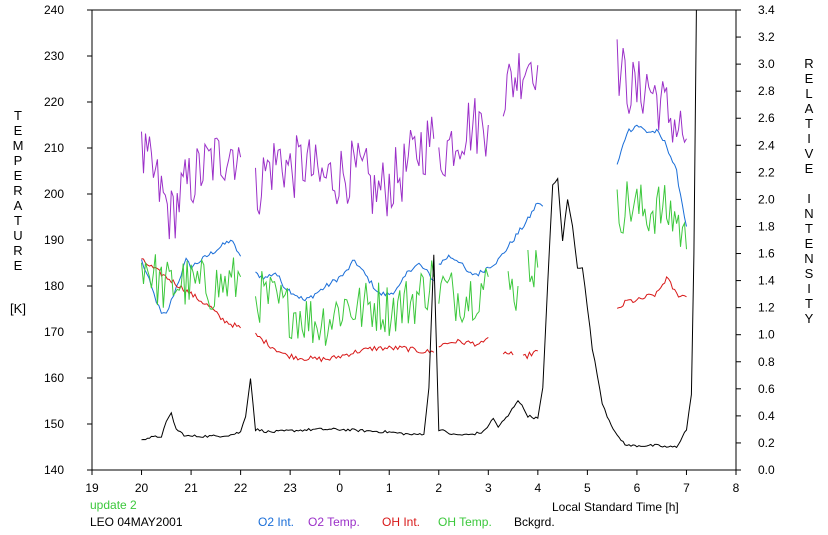 The image size is (828, 535). Describe the element at coordinates (17, 235) in the screenshot. I see `left-label-letter: U` at that location.